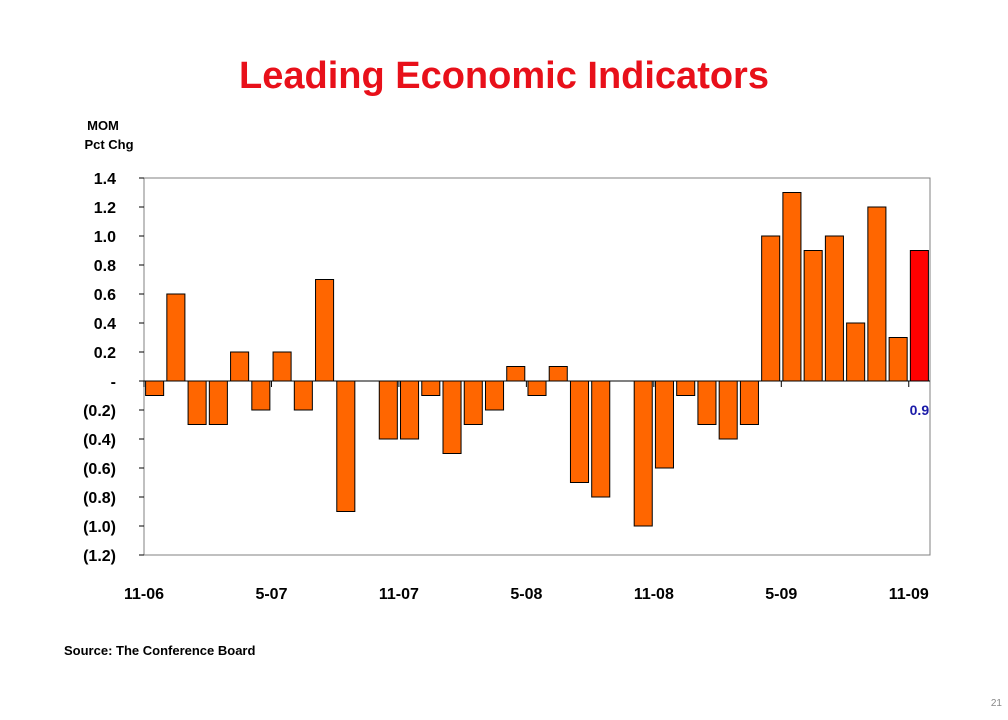  I want to click on y-tick-label: 1.2, so click(105, 208).